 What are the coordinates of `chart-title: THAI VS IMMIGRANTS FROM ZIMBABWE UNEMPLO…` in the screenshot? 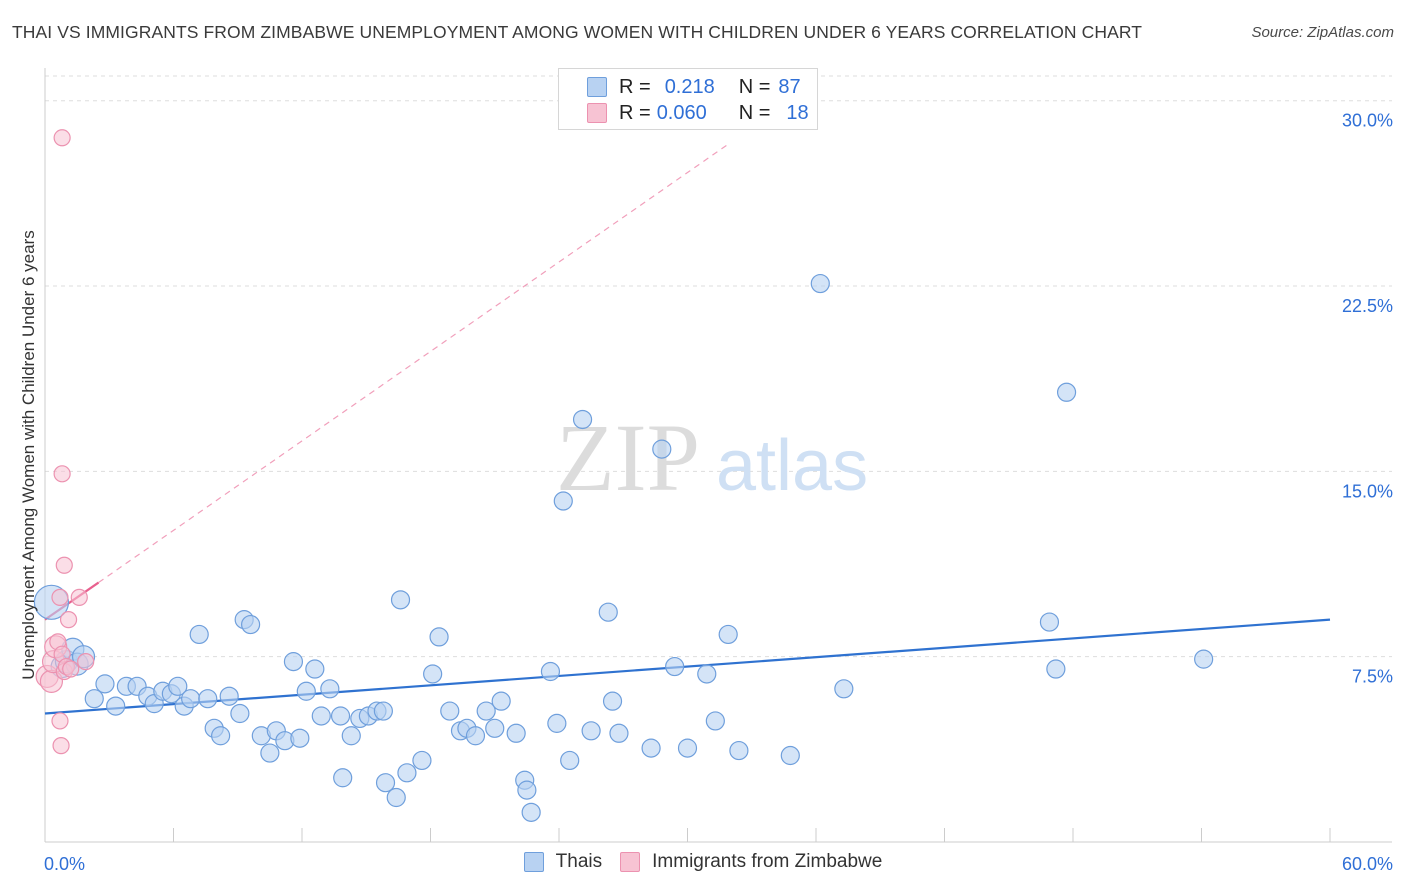 It's located at (577, 32).